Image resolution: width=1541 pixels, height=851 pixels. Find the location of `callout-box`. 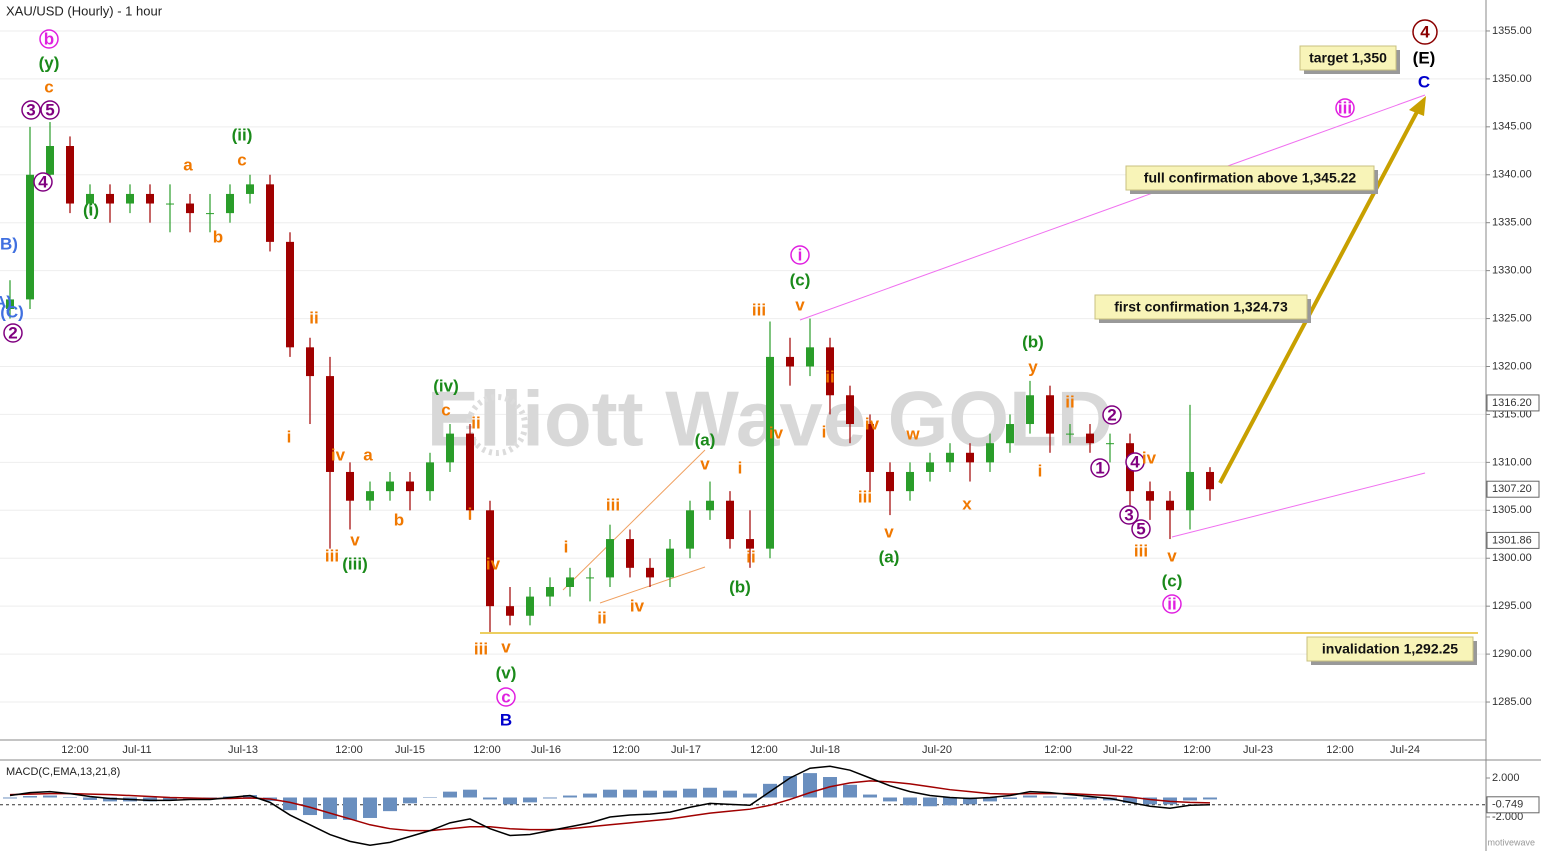

callout-box is located at coordinates (1390, 649).